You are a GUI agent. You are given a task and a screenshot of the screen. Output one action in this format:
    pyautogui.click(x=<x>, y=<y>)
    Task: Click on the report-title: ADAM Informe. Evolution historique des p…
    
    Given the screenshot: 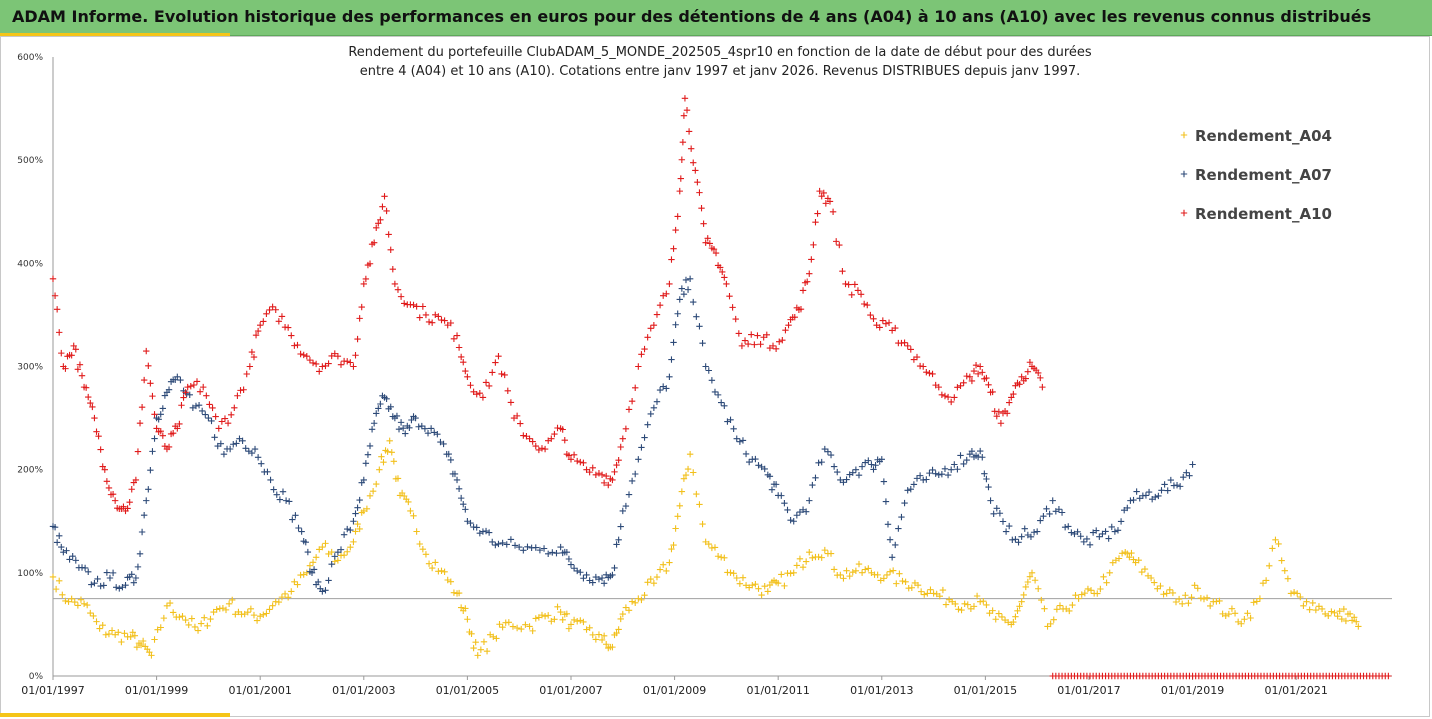 What is the action you would take?
    pyautogui.click(x=692, y=16)
    